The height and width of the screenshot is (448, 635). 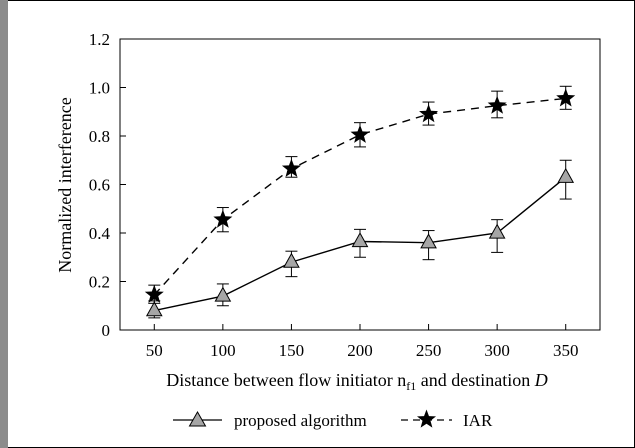 I want to click on y-tick-label: 1.0, so click(x=99, y=88).